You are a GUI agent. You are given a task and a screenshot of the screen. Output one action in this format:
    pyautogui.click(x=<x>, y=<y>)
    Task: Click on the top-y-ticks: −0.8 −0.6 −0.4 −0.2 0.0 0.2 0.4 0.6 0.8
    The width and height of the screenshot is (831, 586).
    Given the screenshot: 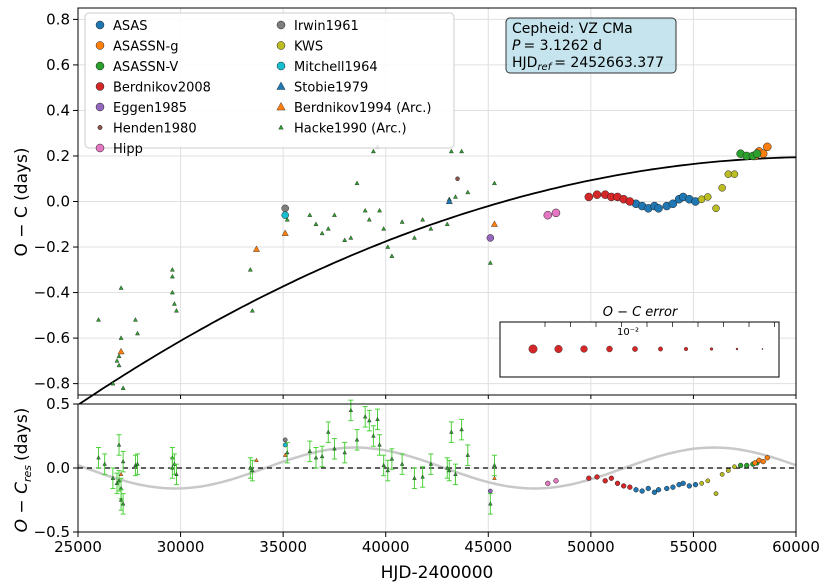 What is the action you would take?
    pyautogui.click(x=56, y=201)
    